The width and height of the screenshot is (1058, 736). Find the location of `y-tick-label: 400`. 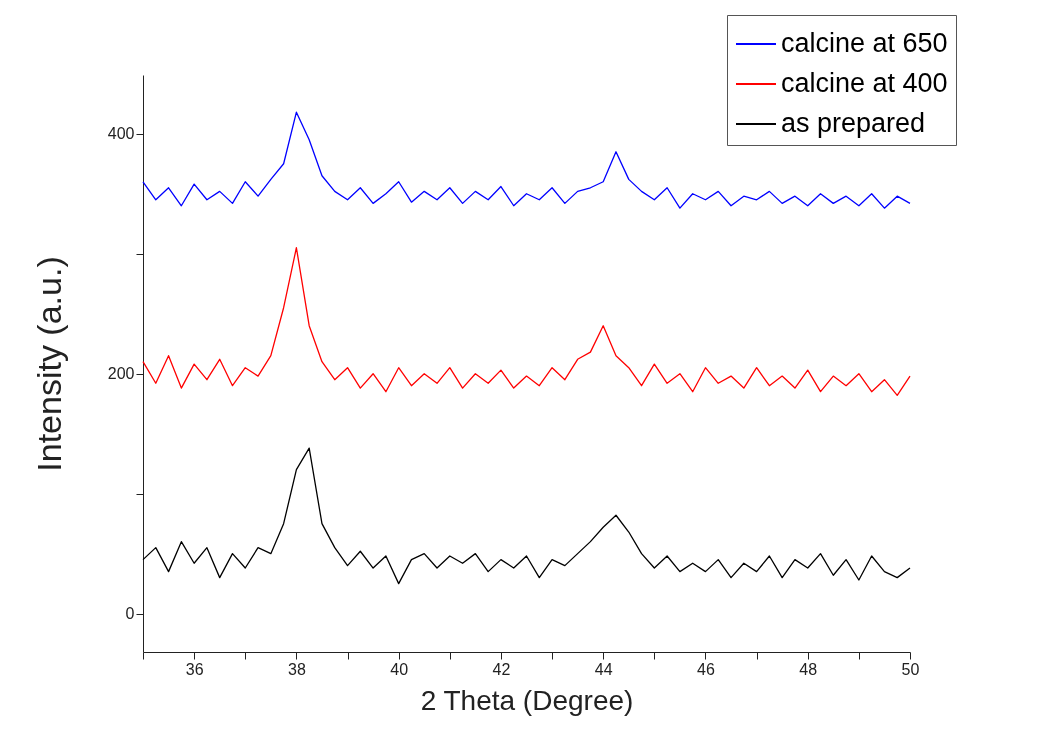

y-tick-label: 400 is located at coordinates (121, 134).